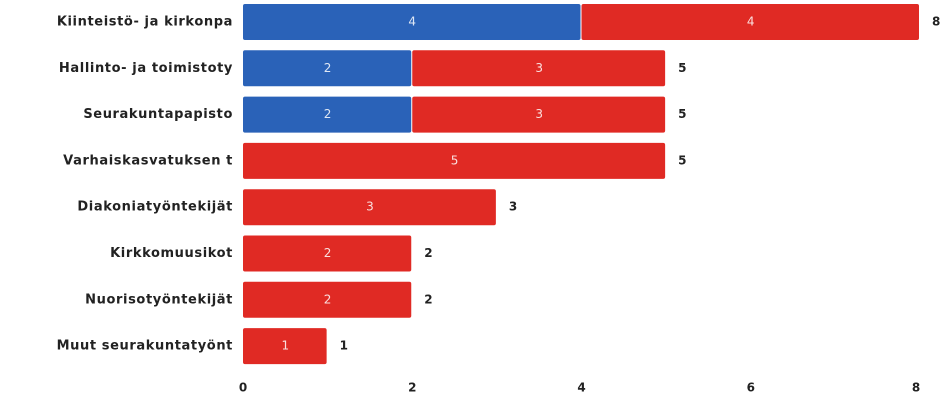 The width and height of the screenshot is (942, 398). I want to click on x-tick-label: 8, so click(916, 388).